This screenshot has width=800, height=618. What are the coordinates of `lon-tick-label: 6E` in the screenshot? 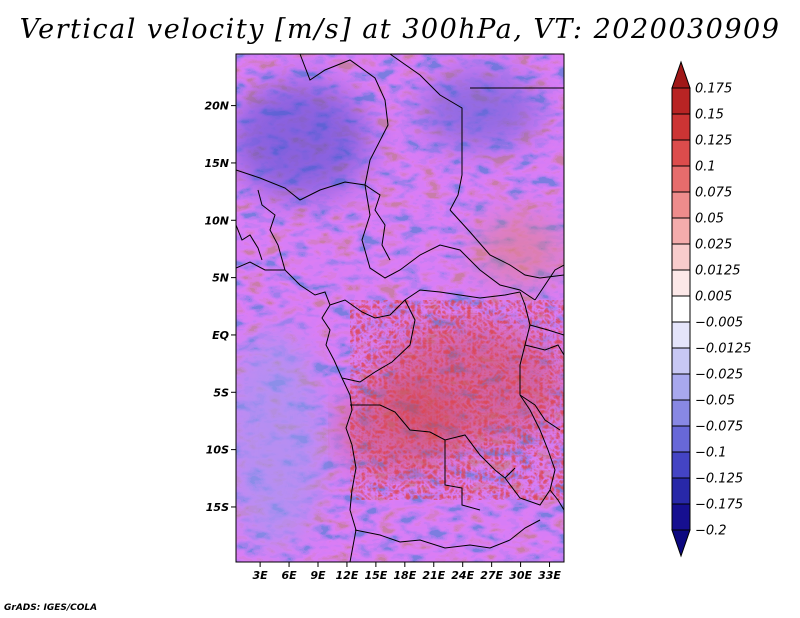 It's located at (289, 575).